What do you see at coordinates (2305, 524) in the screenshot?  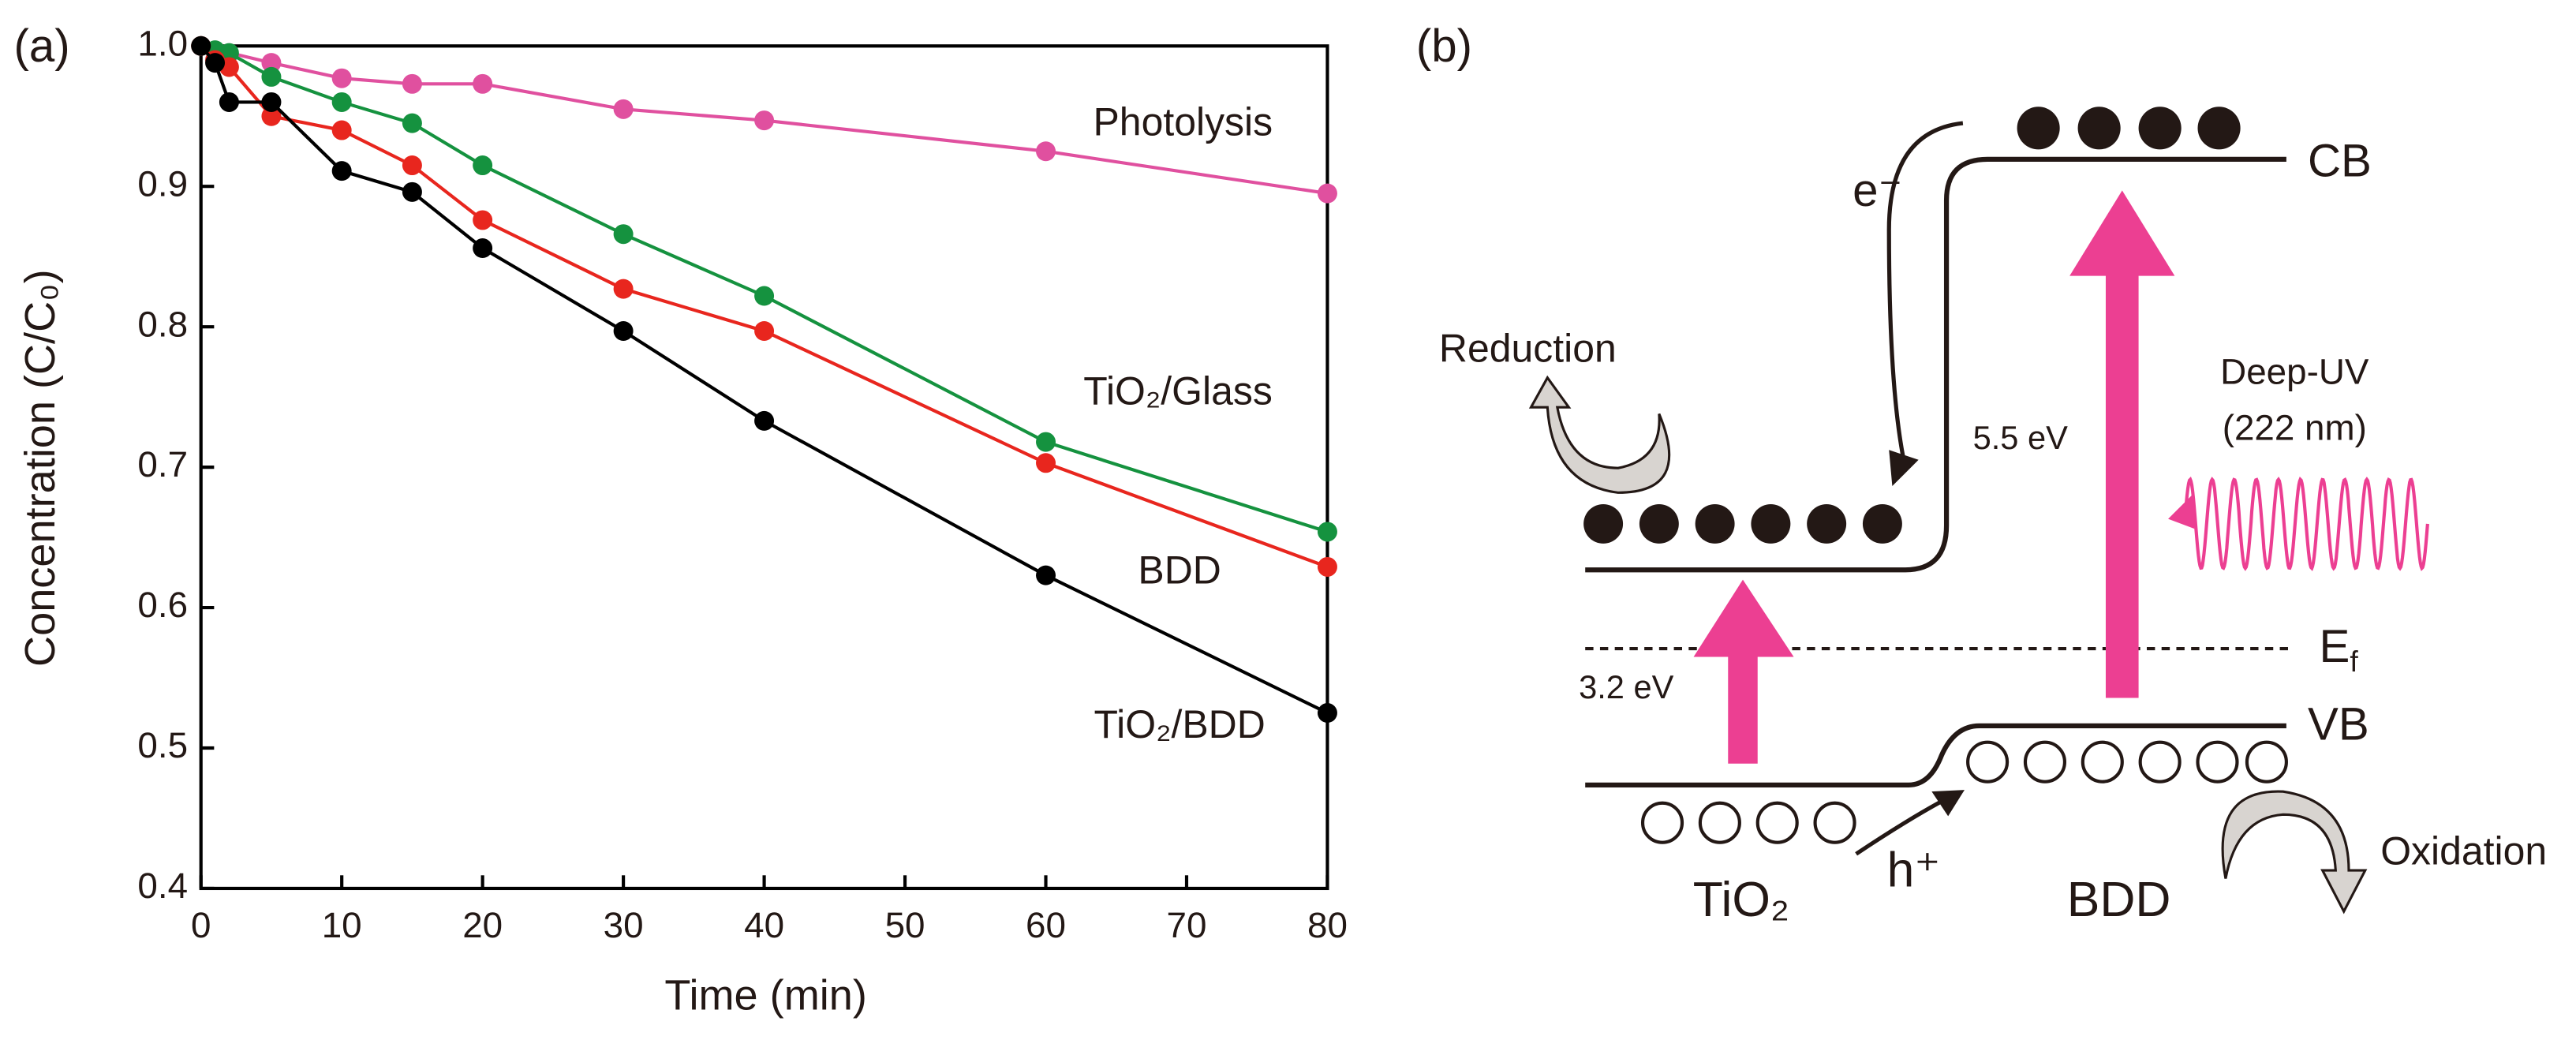 I see `uv-wave` at bounding box center [2305, 524].